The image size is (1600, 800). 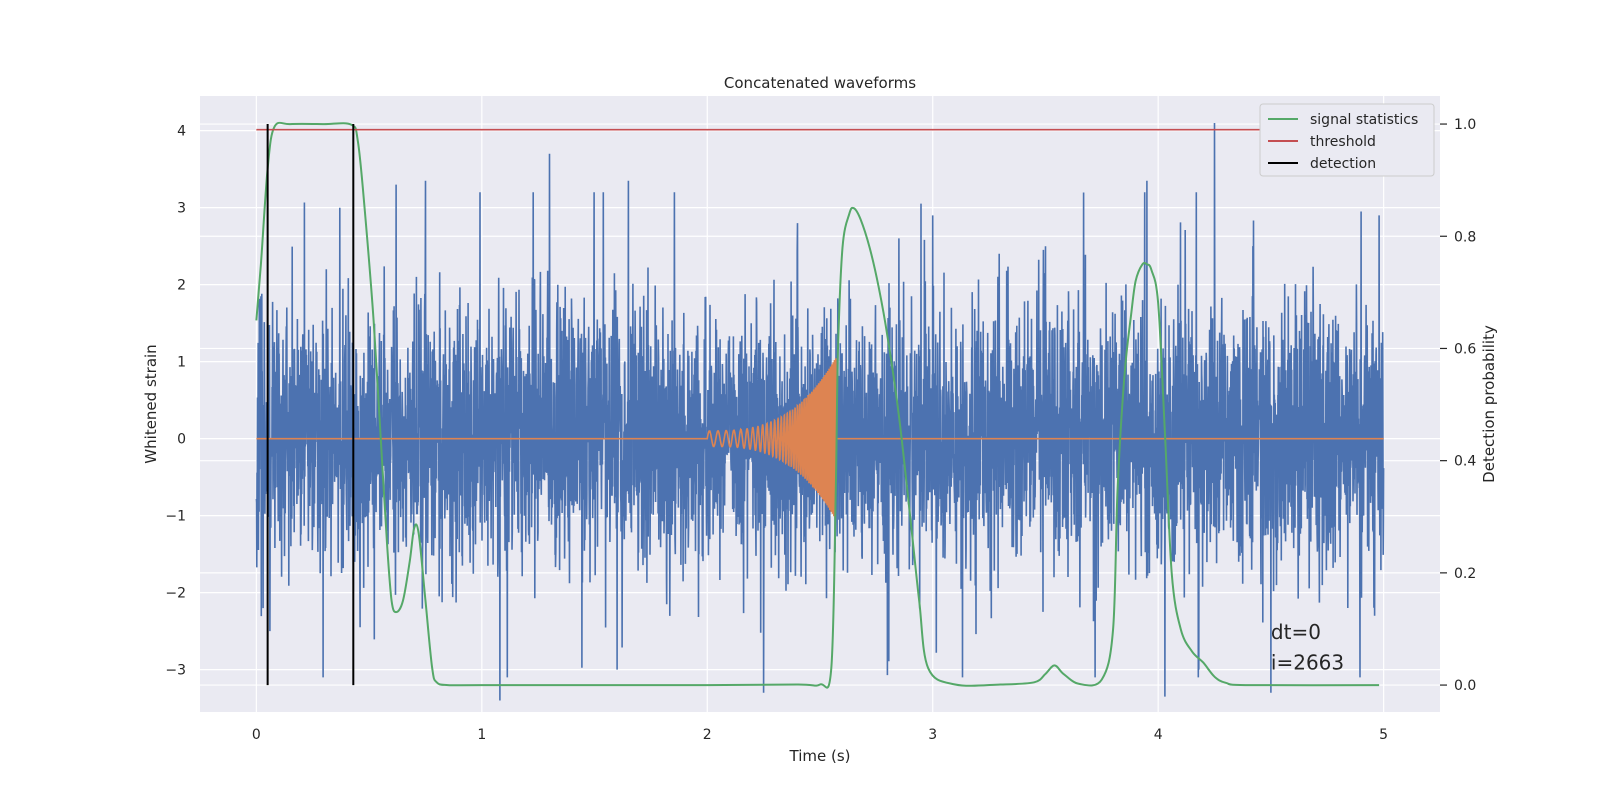 What do you see at coordinates (1307, 647) in the screenshot?
I see `annotations: dt=0 i=2663` at bounding box center [1307, 647].